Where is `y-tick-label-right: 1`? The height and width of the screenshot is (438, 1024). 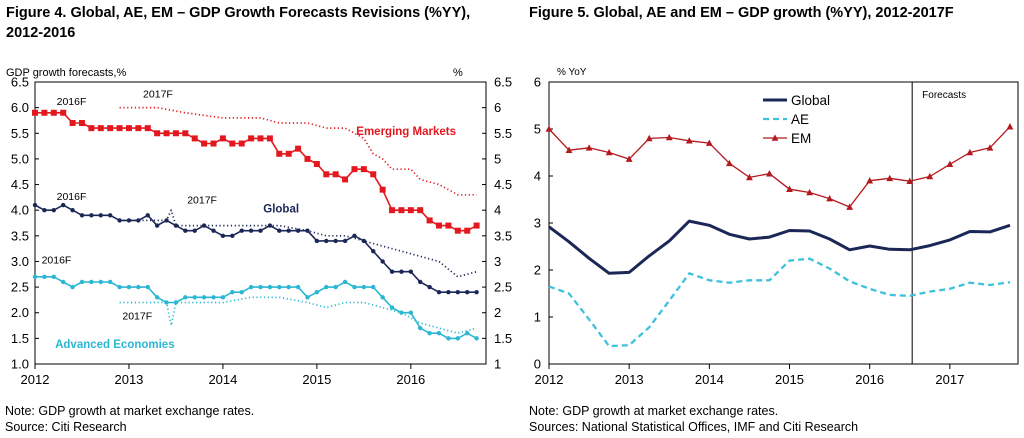 y-tick-label-right: 1 is located at coordinates (497, 364).